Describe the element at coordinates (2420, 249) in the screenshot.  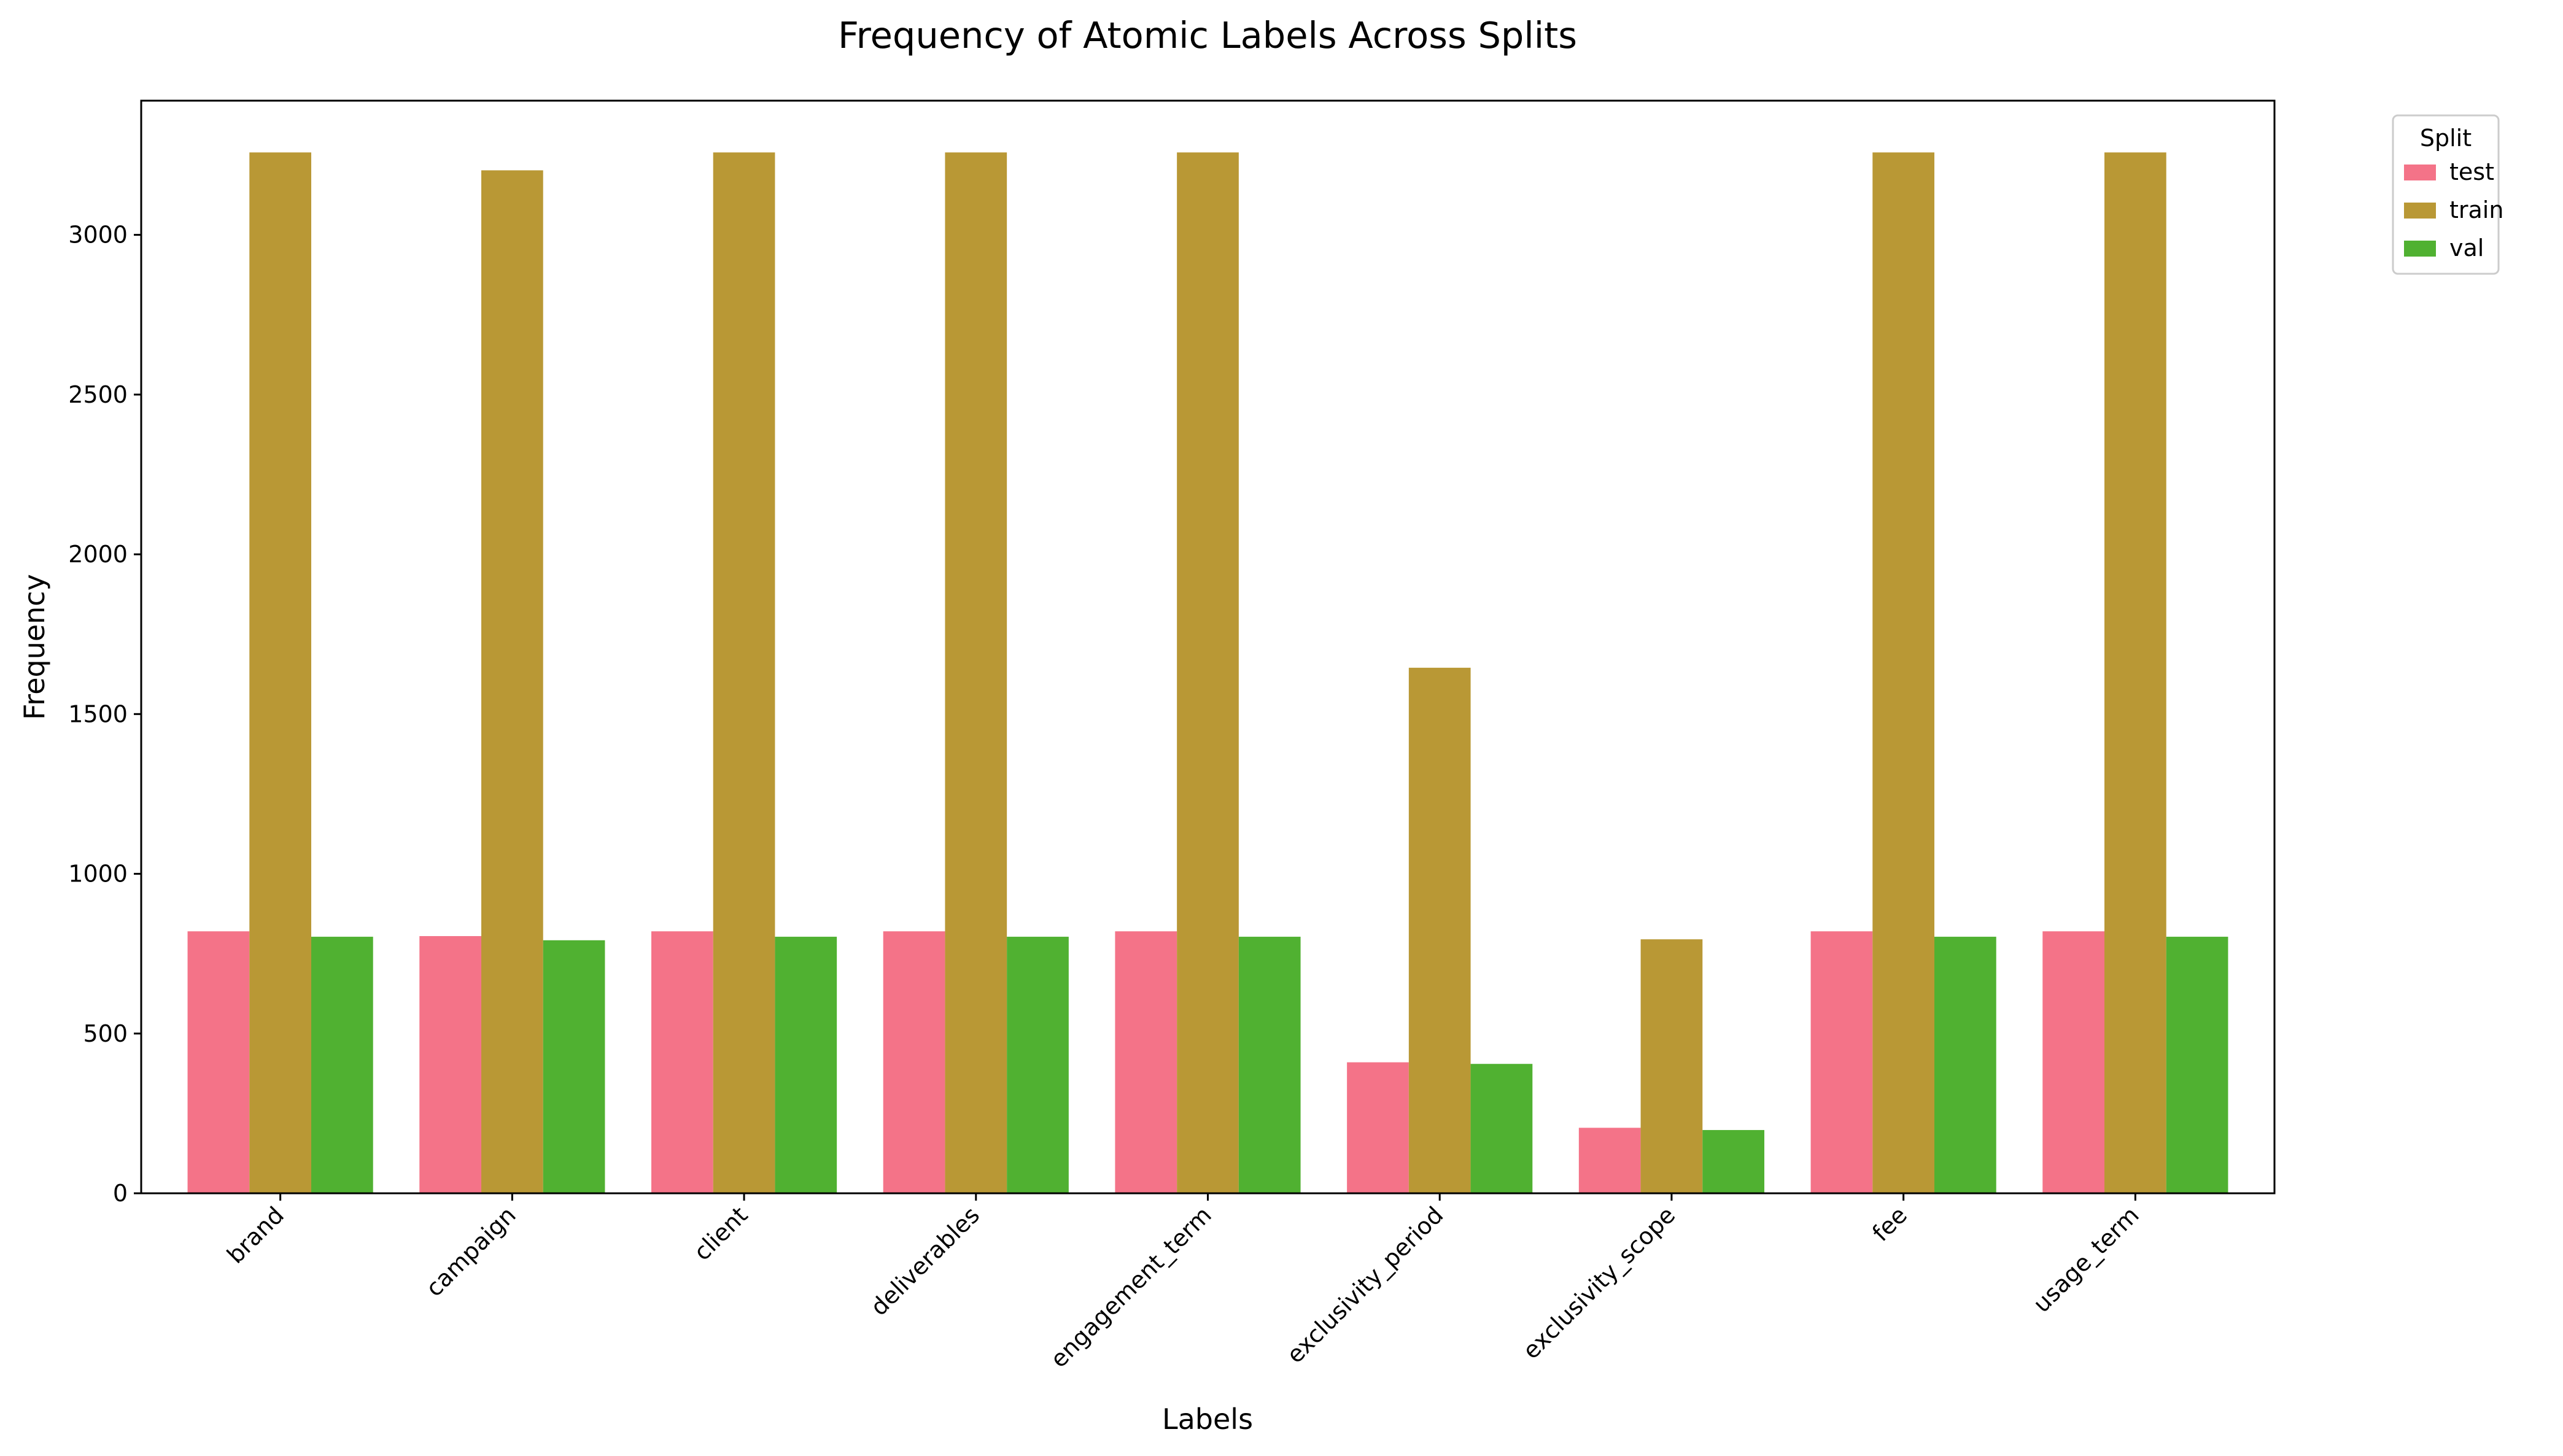
I see `legend-swatch-val` at that location.